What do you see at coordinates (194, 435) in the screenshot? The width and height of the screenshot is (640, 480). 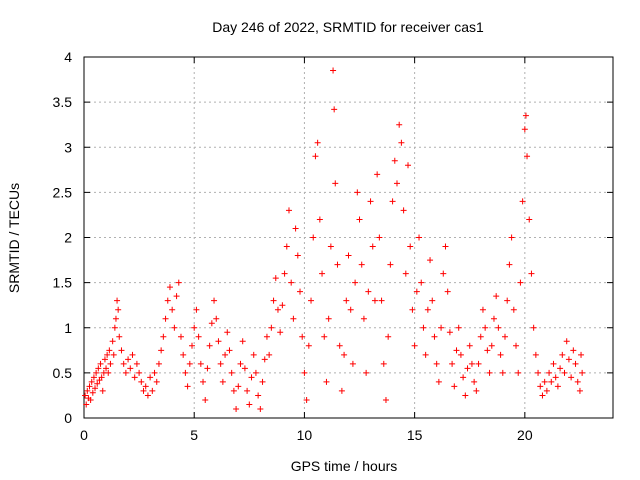 I see `x-tick-label: 5` at bounding box center [194, 435].